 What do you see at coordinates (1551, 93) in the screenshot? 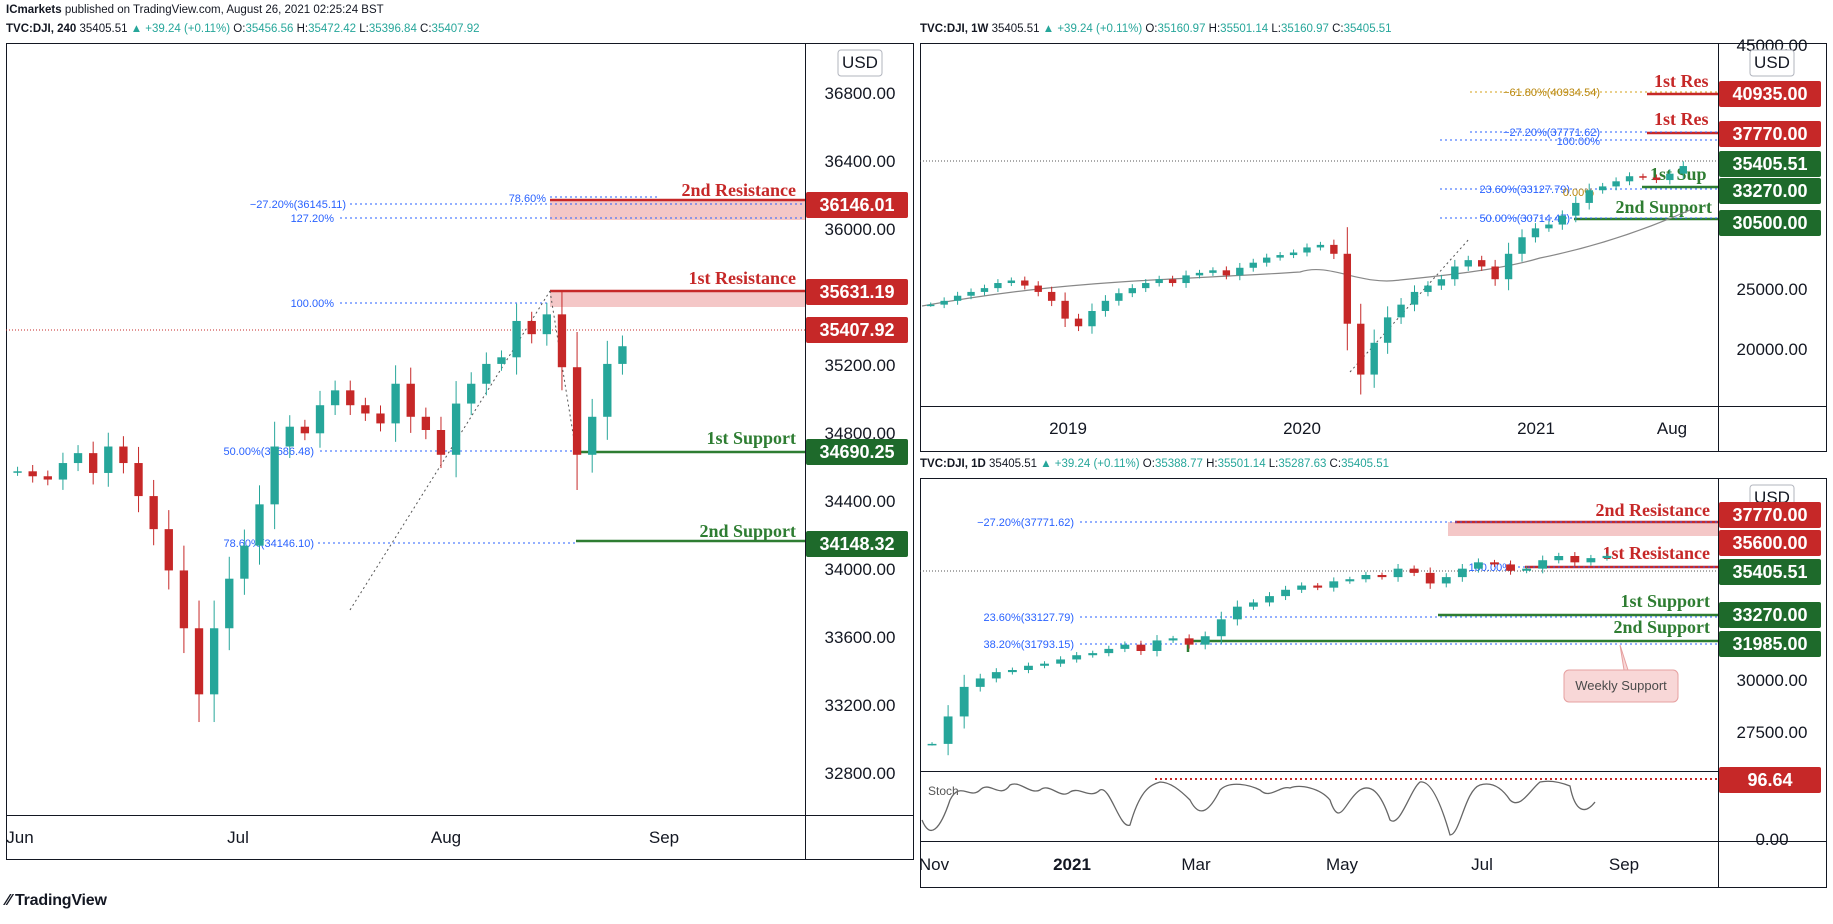
I see `fib-label: −61.80%(40934.54)` at bounding box center [1551, 93].